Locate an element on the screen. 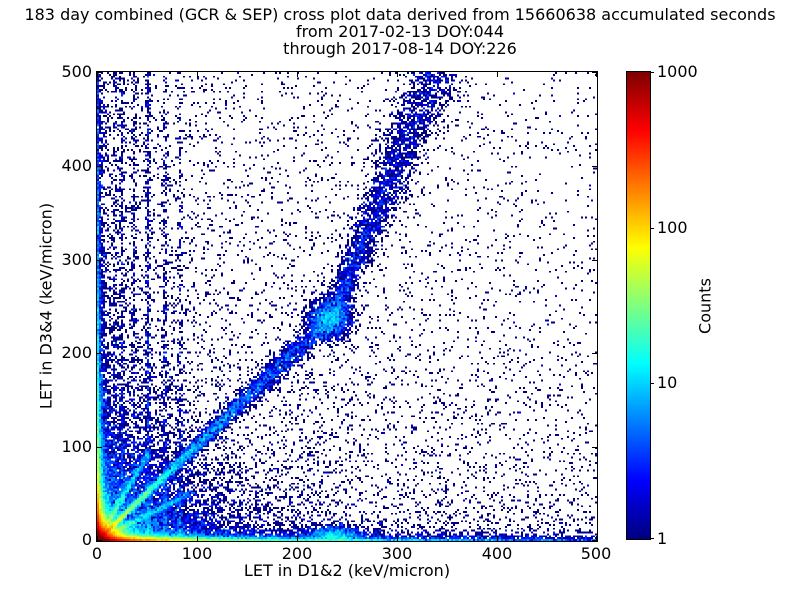  x-tick-label: 300 is located at coordinates (397, 553).